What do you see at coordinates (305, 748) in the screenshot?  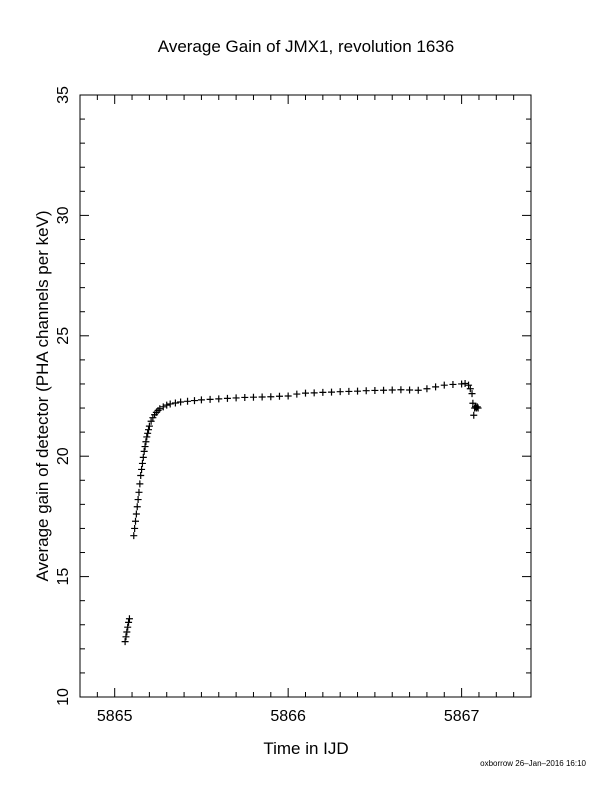 I see `x-axis-label: Time in IJD` at bounding box center [305, 748].